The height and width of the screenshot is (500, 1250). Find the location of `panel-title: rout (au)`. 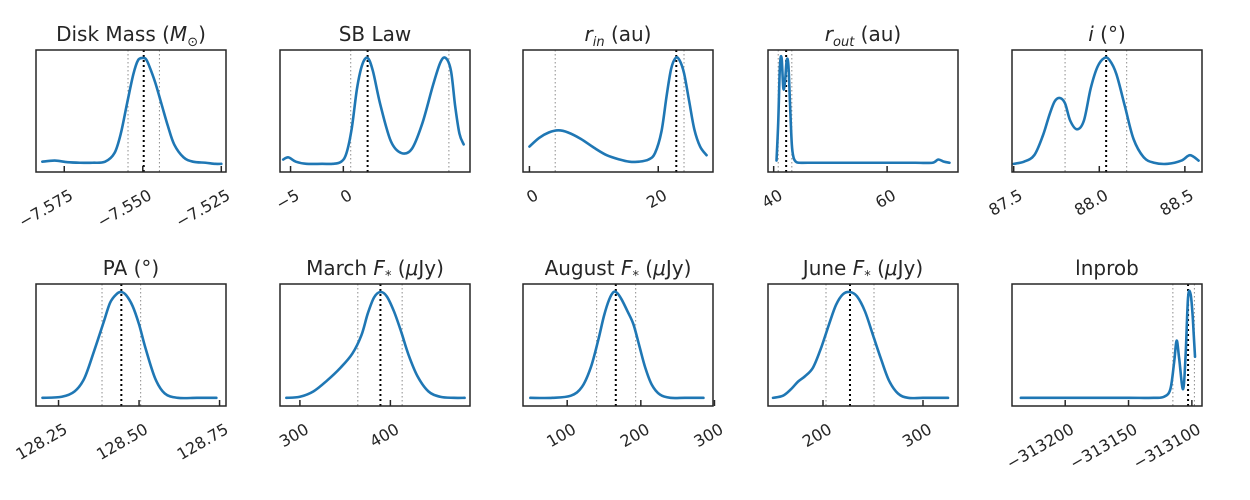

panel-title: rout (au) is located at coordinates (863, 36).